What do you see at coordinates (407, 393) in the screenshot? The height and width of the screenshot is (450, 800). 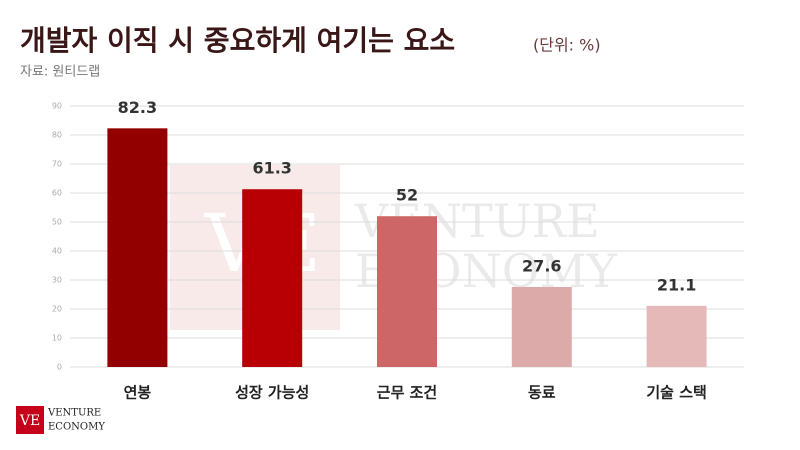 I see `x-tick-label: 근무 조건` at bounding box center [407, 393].